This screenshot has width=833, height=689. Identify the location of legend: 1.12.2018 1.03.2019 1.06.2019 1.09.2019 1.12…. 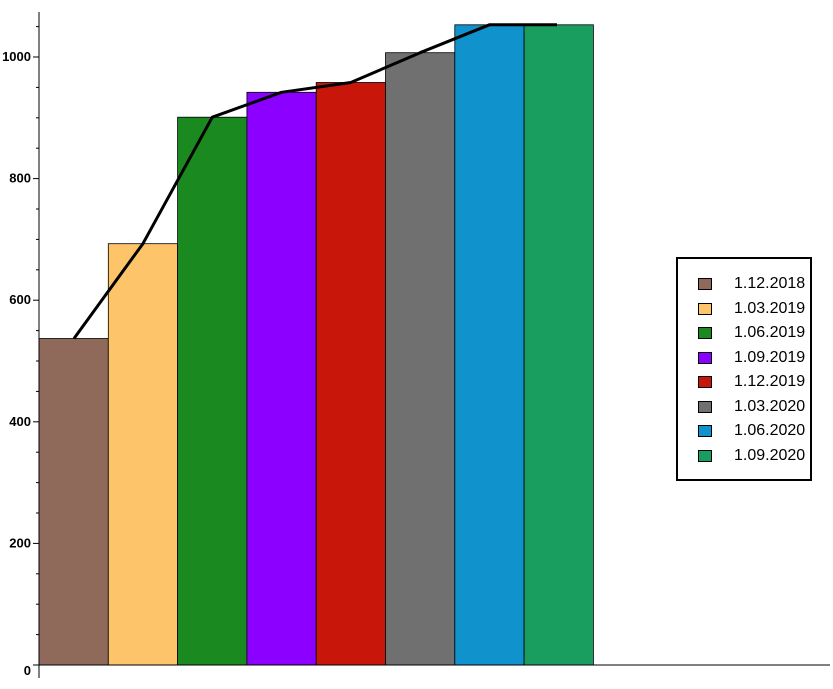
(744, 369).